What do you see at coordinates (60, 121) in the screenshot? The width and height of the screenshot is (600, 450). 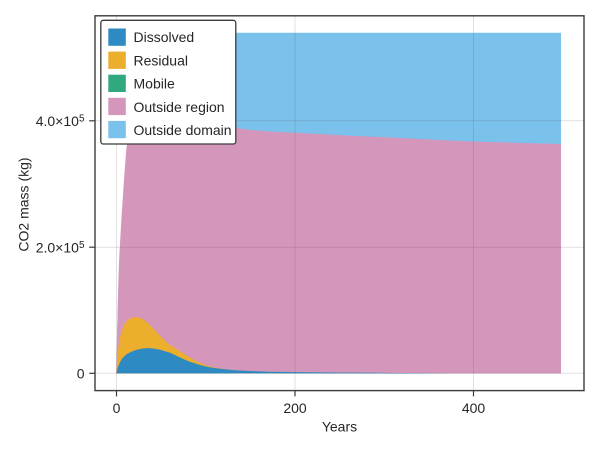 I see `svg-text: 4.0×105` at bounding box center [60, 121].